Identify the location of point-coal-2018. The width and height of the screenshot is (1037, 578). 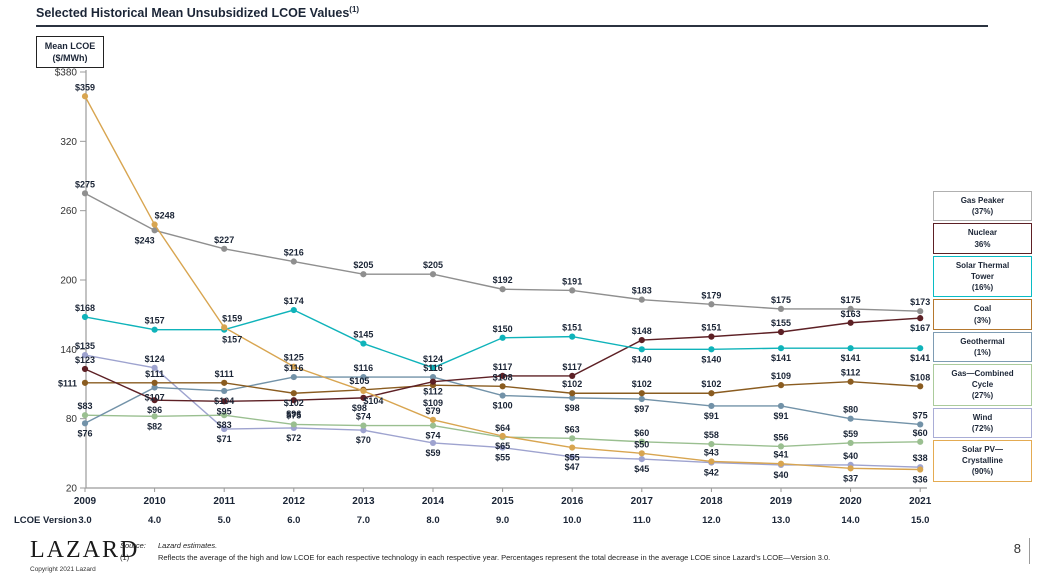
(711, 393).